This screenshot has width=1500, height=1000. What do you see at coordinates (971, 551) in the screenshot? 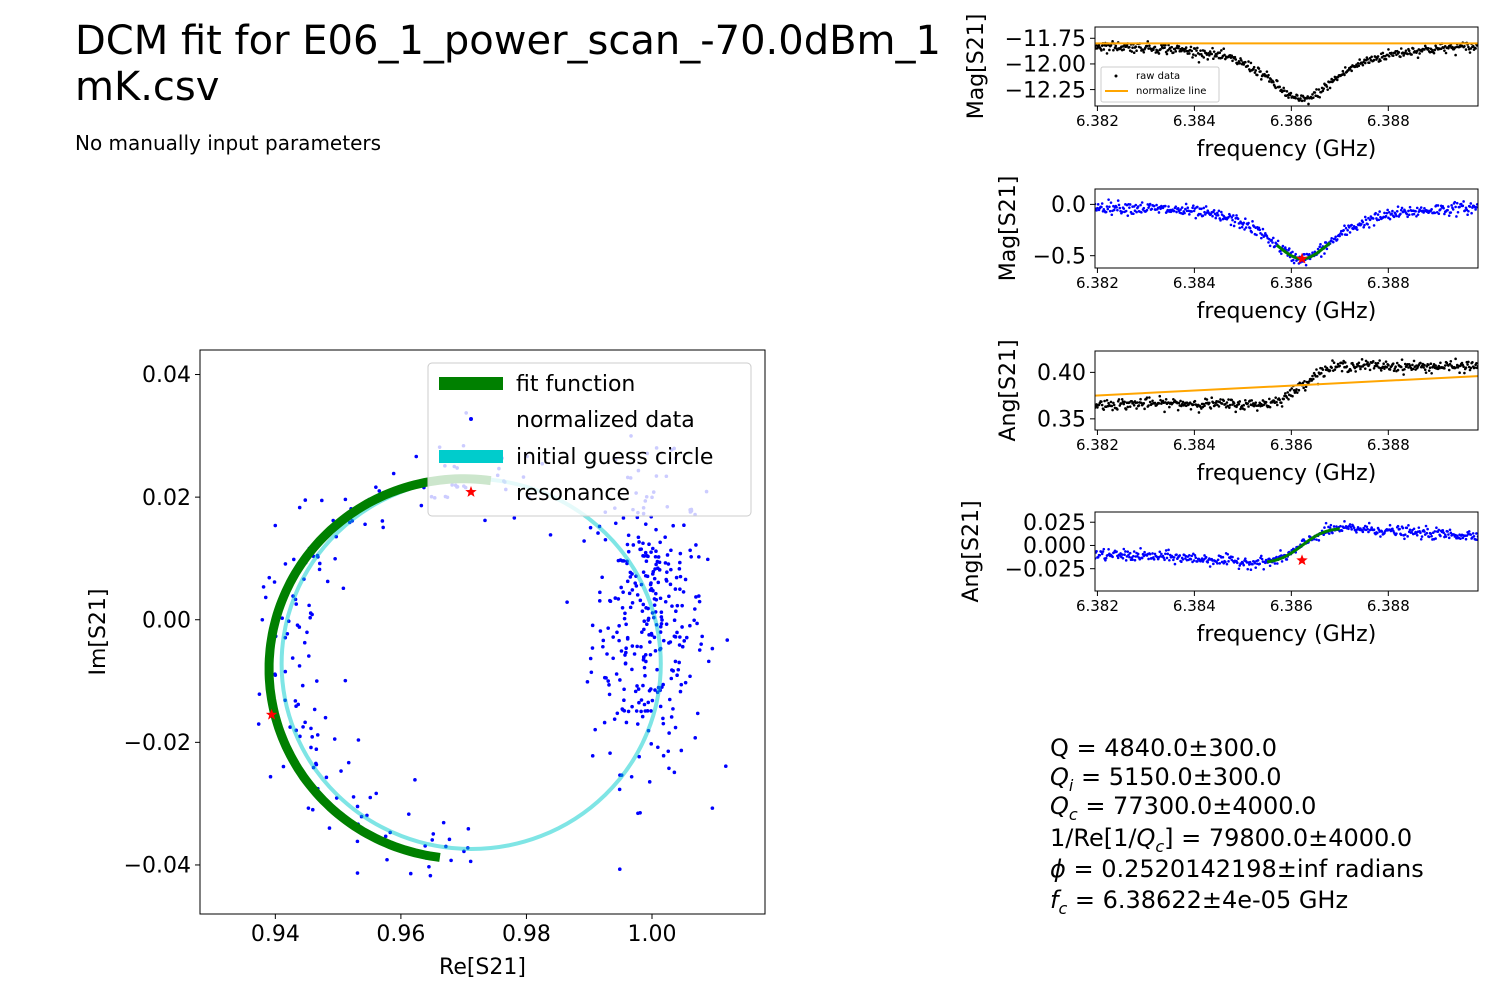
I see `y-axis-label: Ang[S21]` at bounding box center [971, 551].